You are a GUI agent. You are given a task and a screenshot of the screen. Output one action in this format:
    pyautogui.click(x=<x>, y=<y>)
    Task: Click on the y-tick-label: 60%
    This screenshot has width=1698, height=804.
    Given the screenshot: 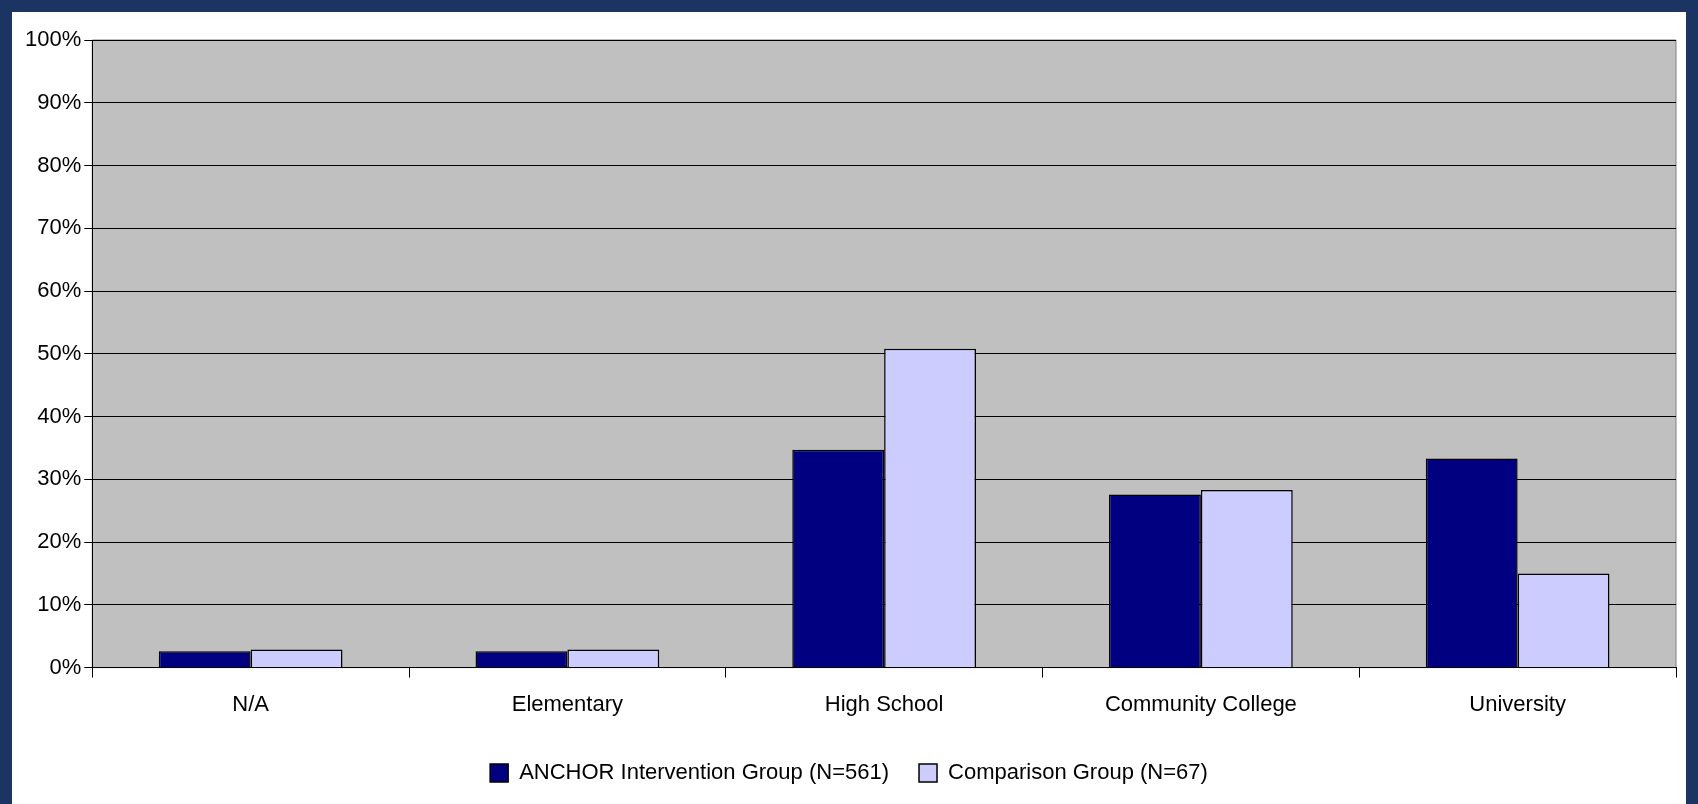 What is the action you would take?
    pyautogui.click(x=59, y=290)
    